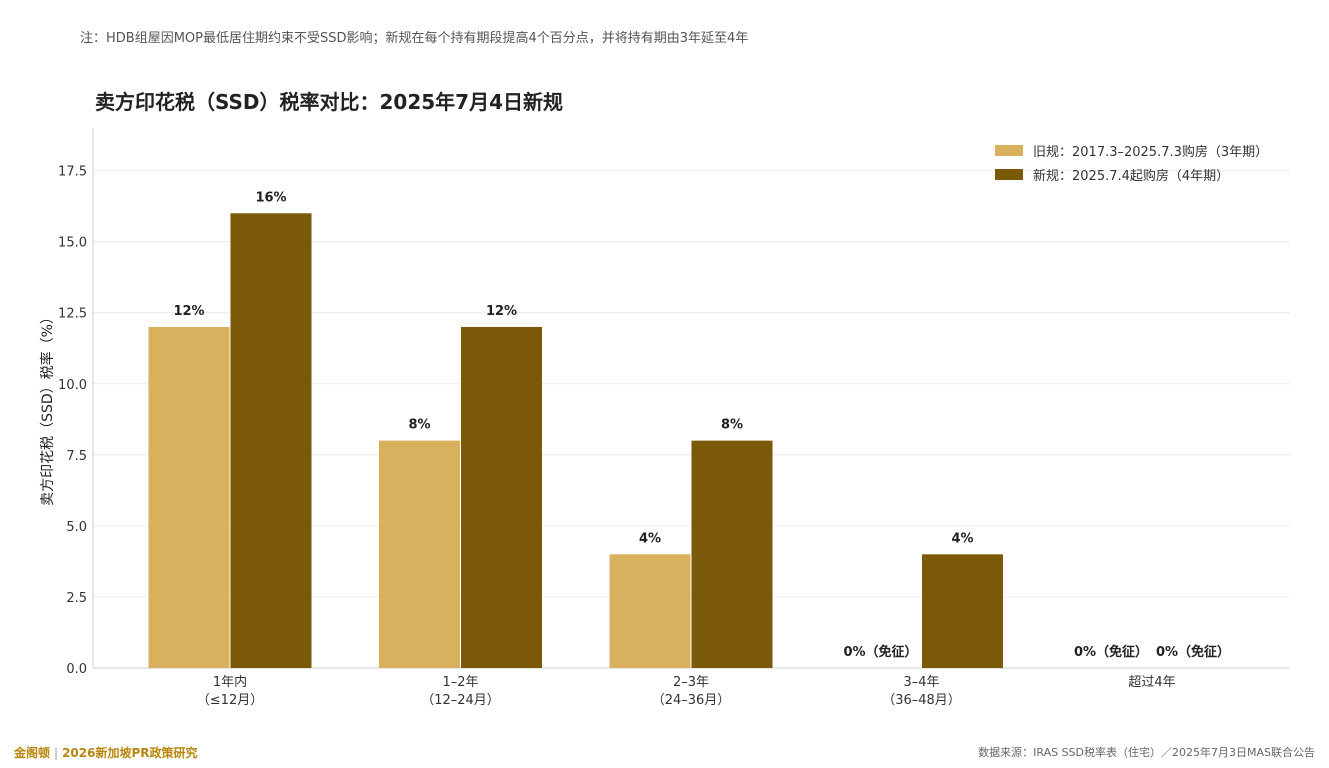 The image size is (1329, 768). Describe the element at coordinates (230, 700) in the screenshot. I see `x-tick-label: （≤12月）` at that location.